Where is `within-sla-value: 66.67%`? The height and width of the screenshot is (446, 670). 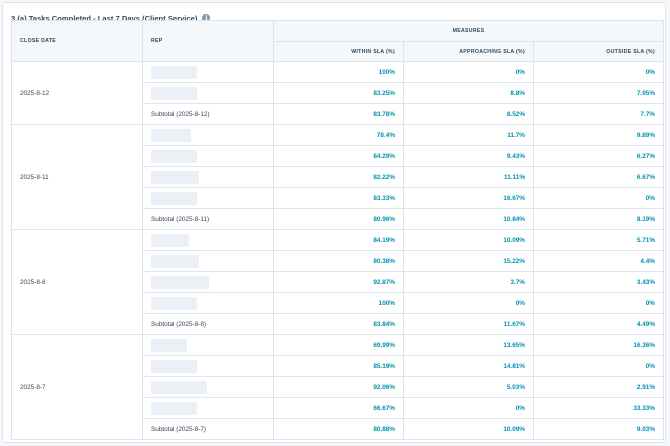 within-sla-value: 66.67% is located at coordinates (338, 408).